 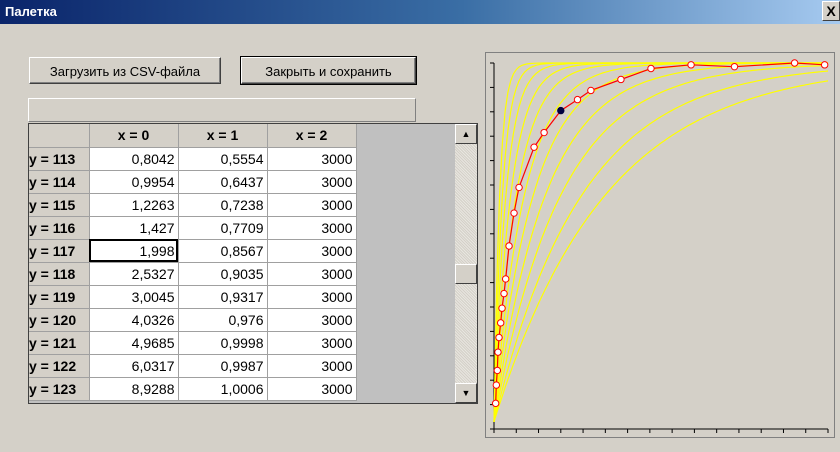 I want to click on grid-cell: 8,9288, so click(x=134, y=389).